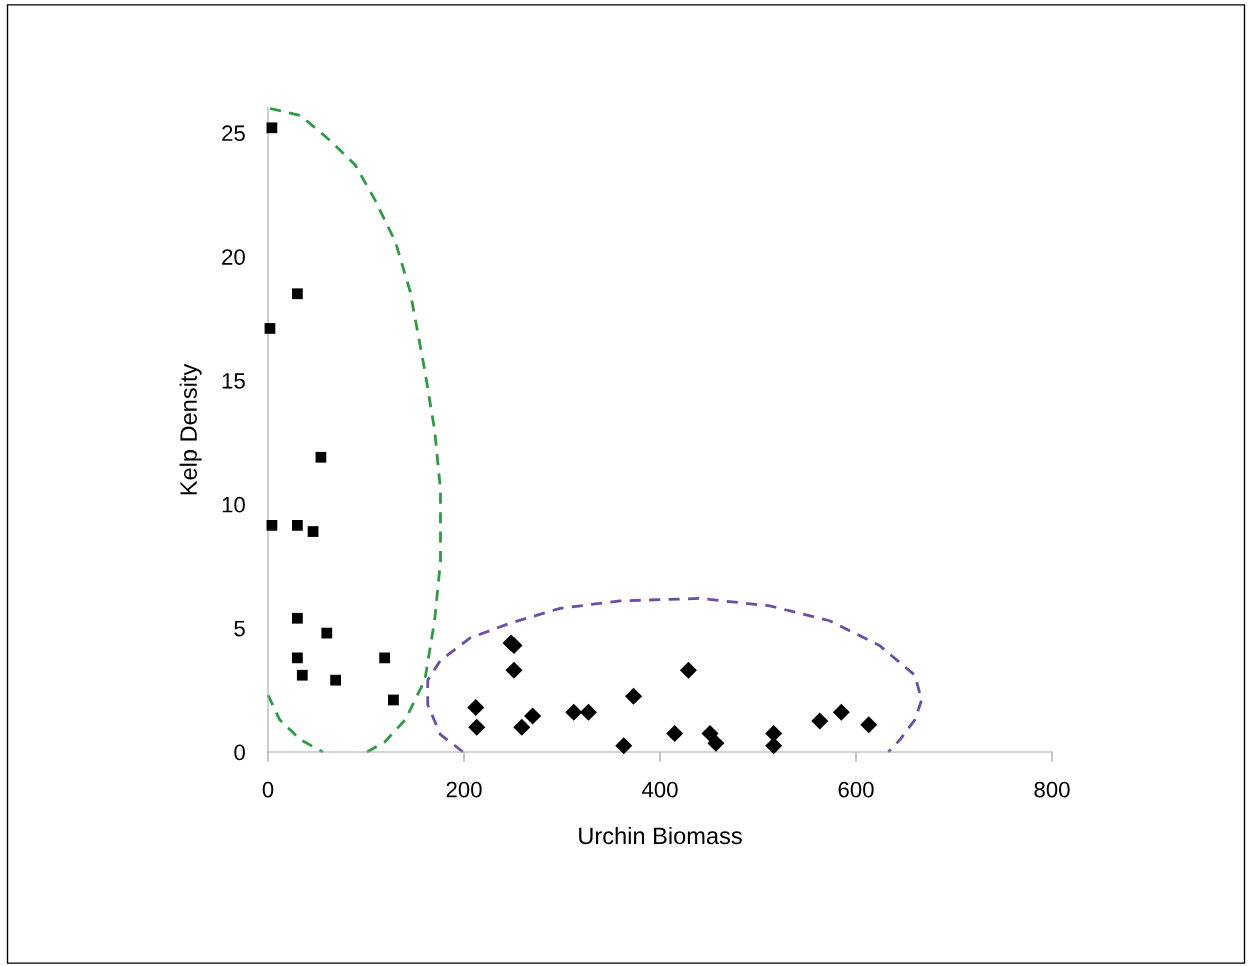 This screenshot has width=1252, height=966. I want to click on x-axis-title: Urchin Biomass, so click(660, 835).